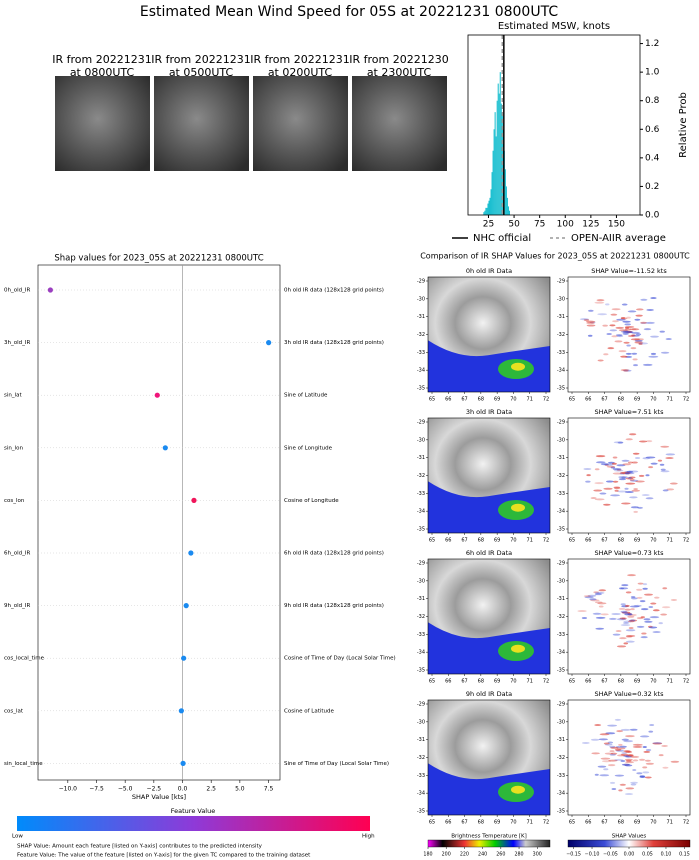  Describe the element at coordinates (24, 659) in the screenshot. I see `feature-name: cos_local_time` at that location.